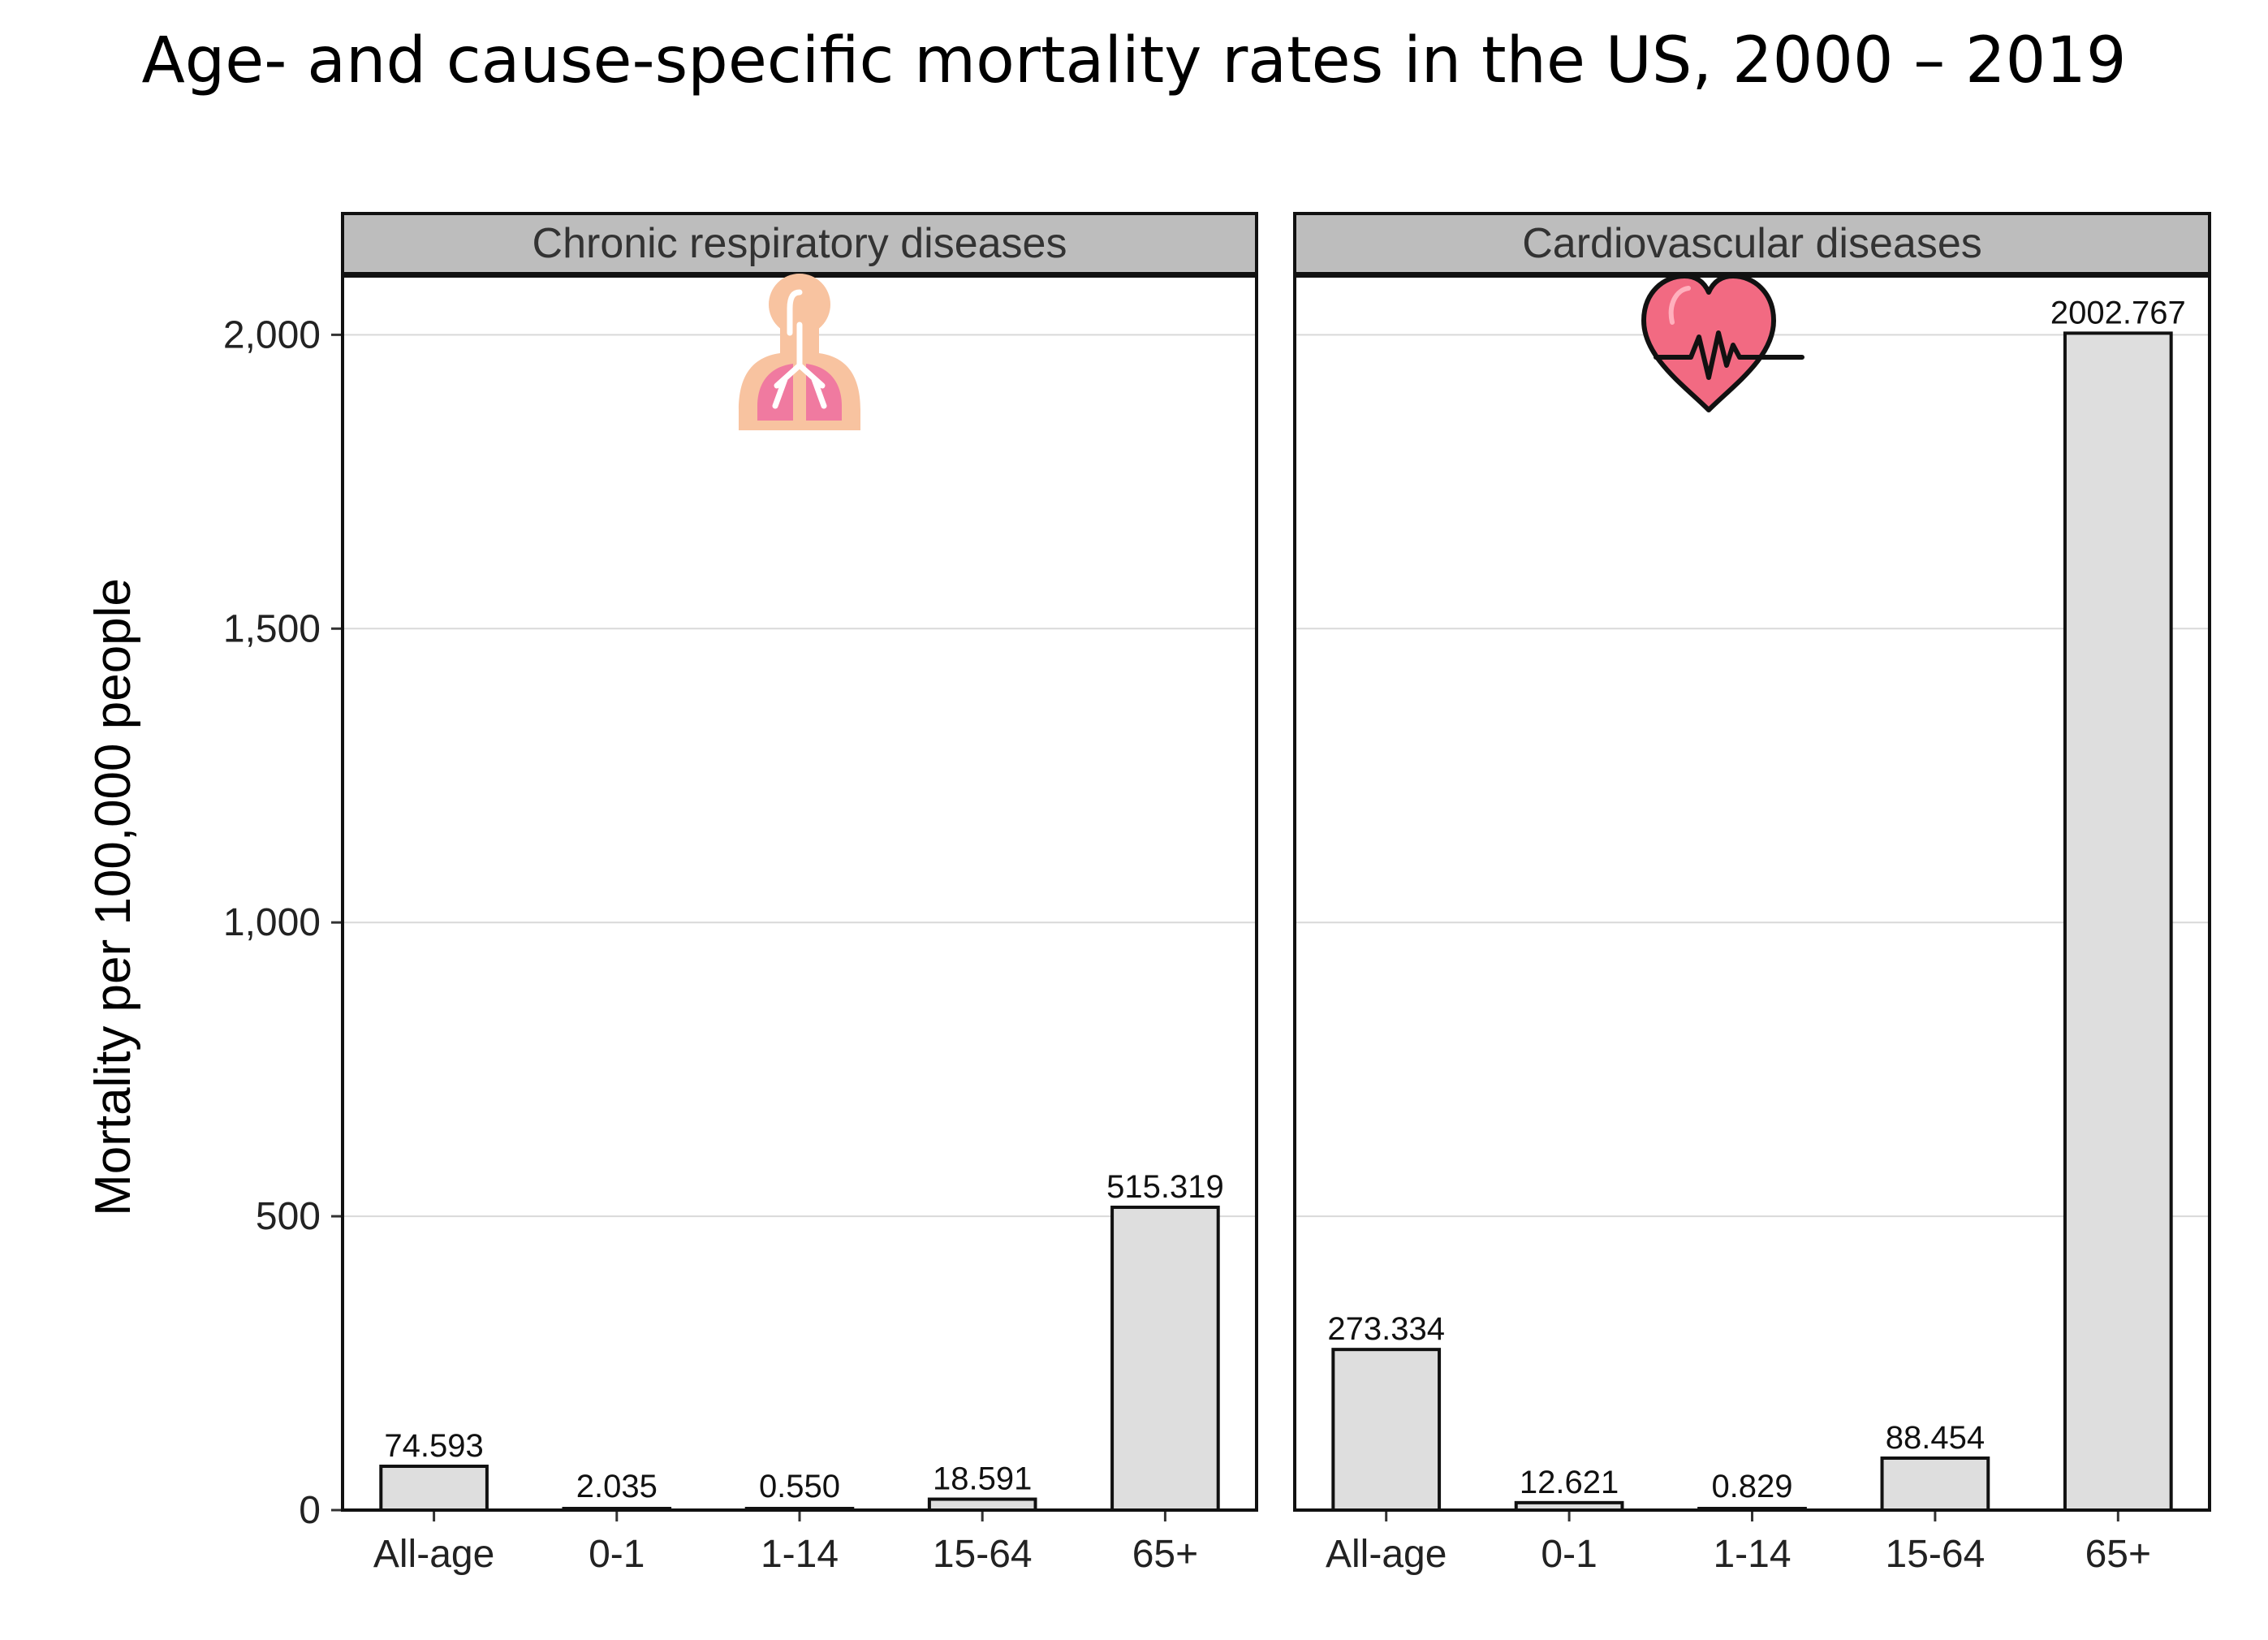  I want to click on heartbeat-icon, so click(1722, 343).